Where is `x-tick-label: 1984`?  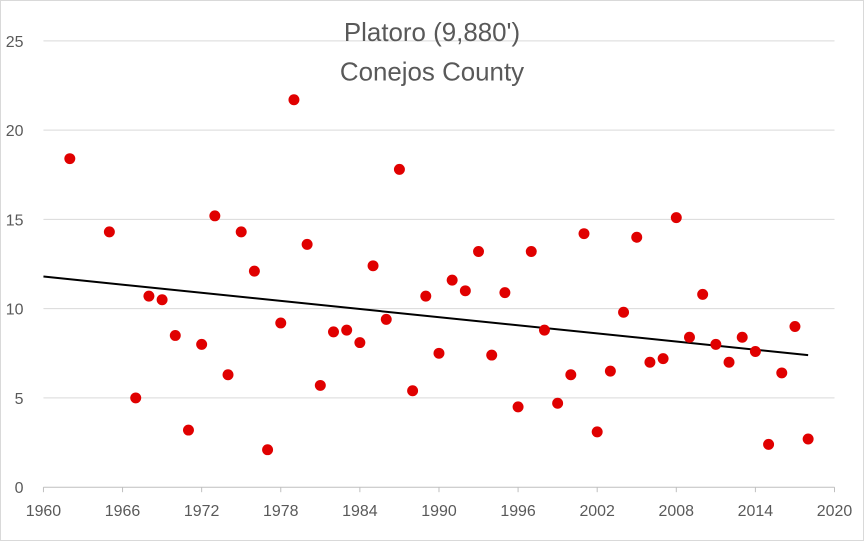
x-tick-label: 1984 is located at coordinates (360, 511).